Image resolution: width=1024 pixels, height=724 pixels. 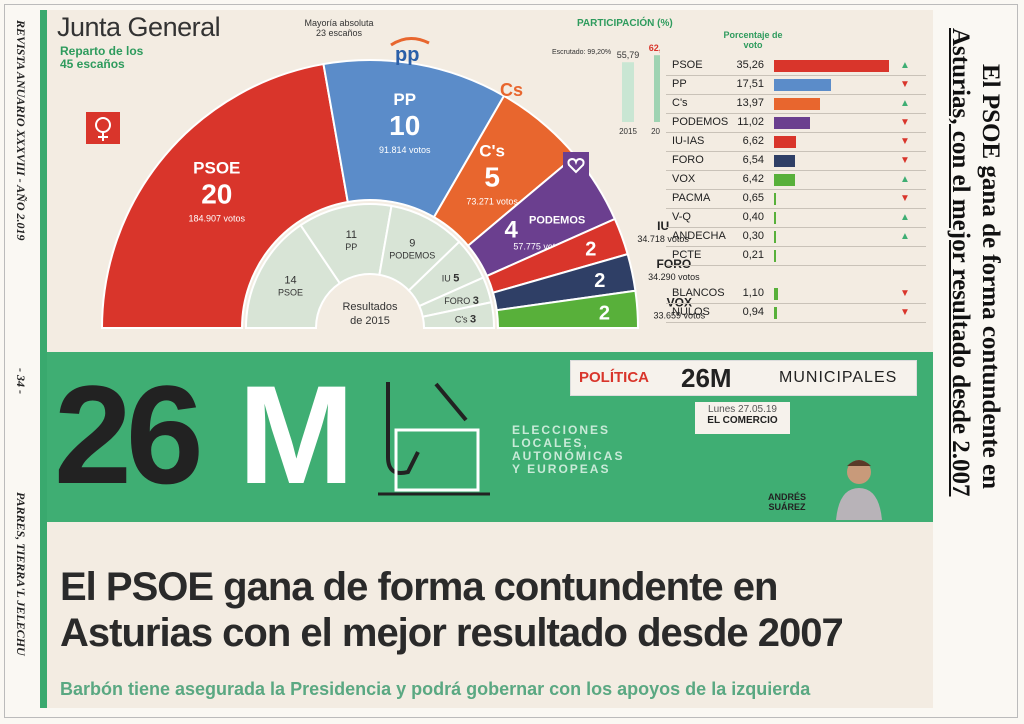 What do you see at coordinates (859, 490) in the screenshot?
I see `author-photo` at bounding box center [859, 490].